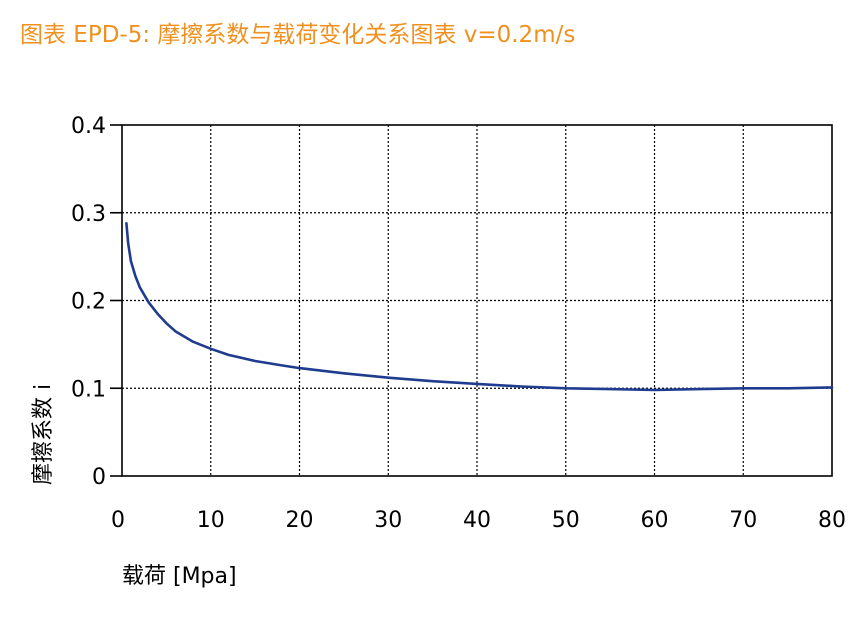  I want to click on x-tick-label: 50, so click(566, 520).